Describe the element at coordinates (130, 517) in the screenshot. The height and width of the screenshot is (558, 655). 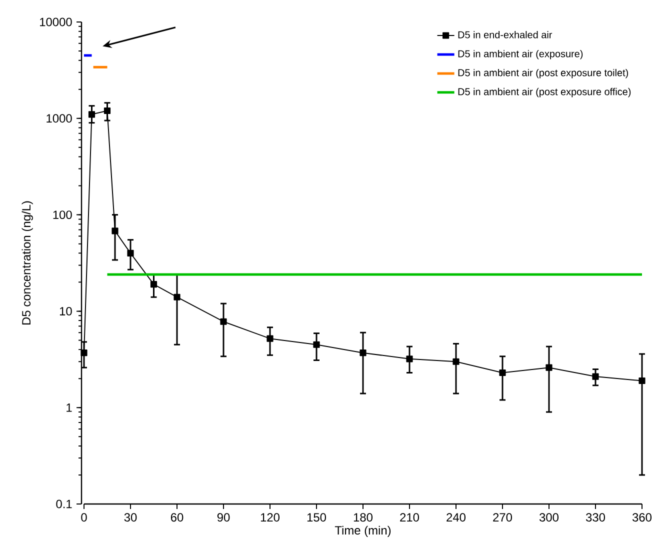
I see `x-tick-label: 30` at that location.